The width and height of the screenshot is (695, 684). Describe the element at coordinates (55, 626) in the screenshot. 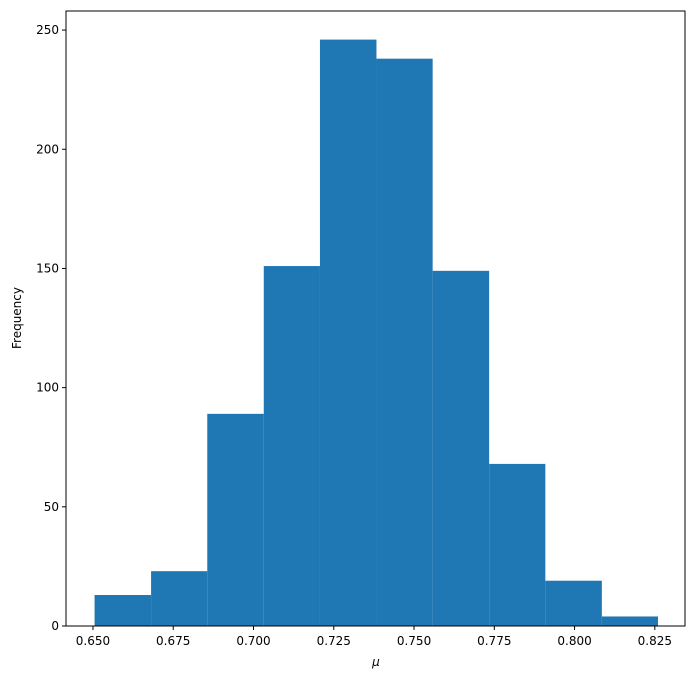

I see `y-tick-label: 0` at that location.